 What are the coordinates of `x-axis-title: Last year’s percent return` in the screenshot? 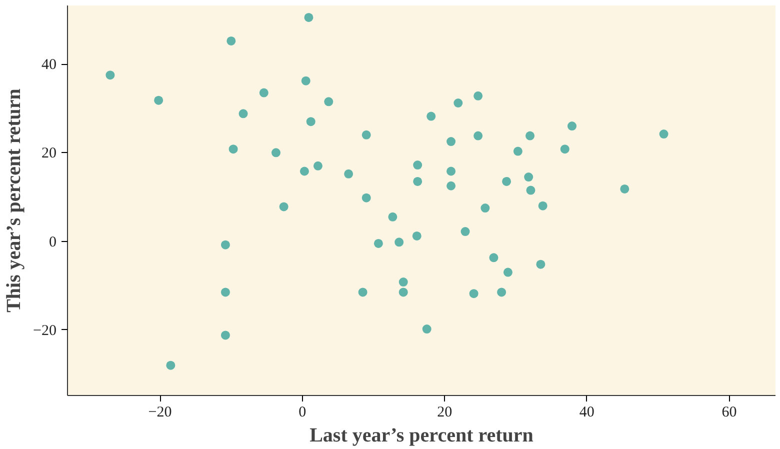 It's located at (422, 435).